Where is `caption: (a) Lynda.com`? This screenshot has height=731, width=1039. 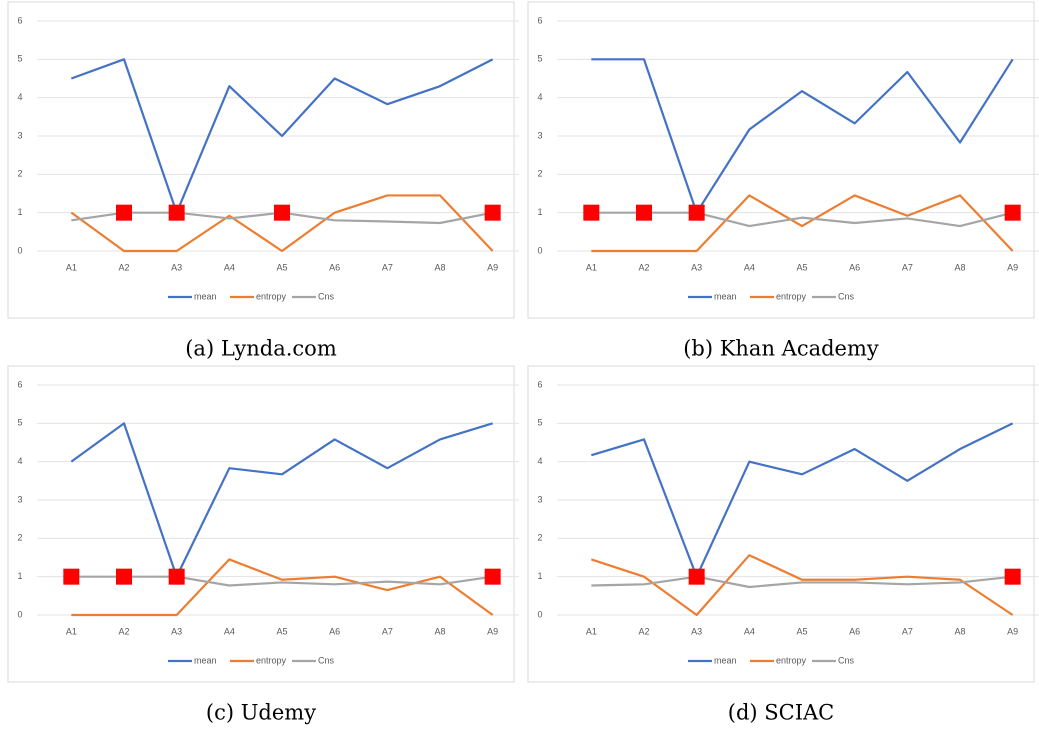 caption: (a) Lynda.com is located at coordinates (261, 349).